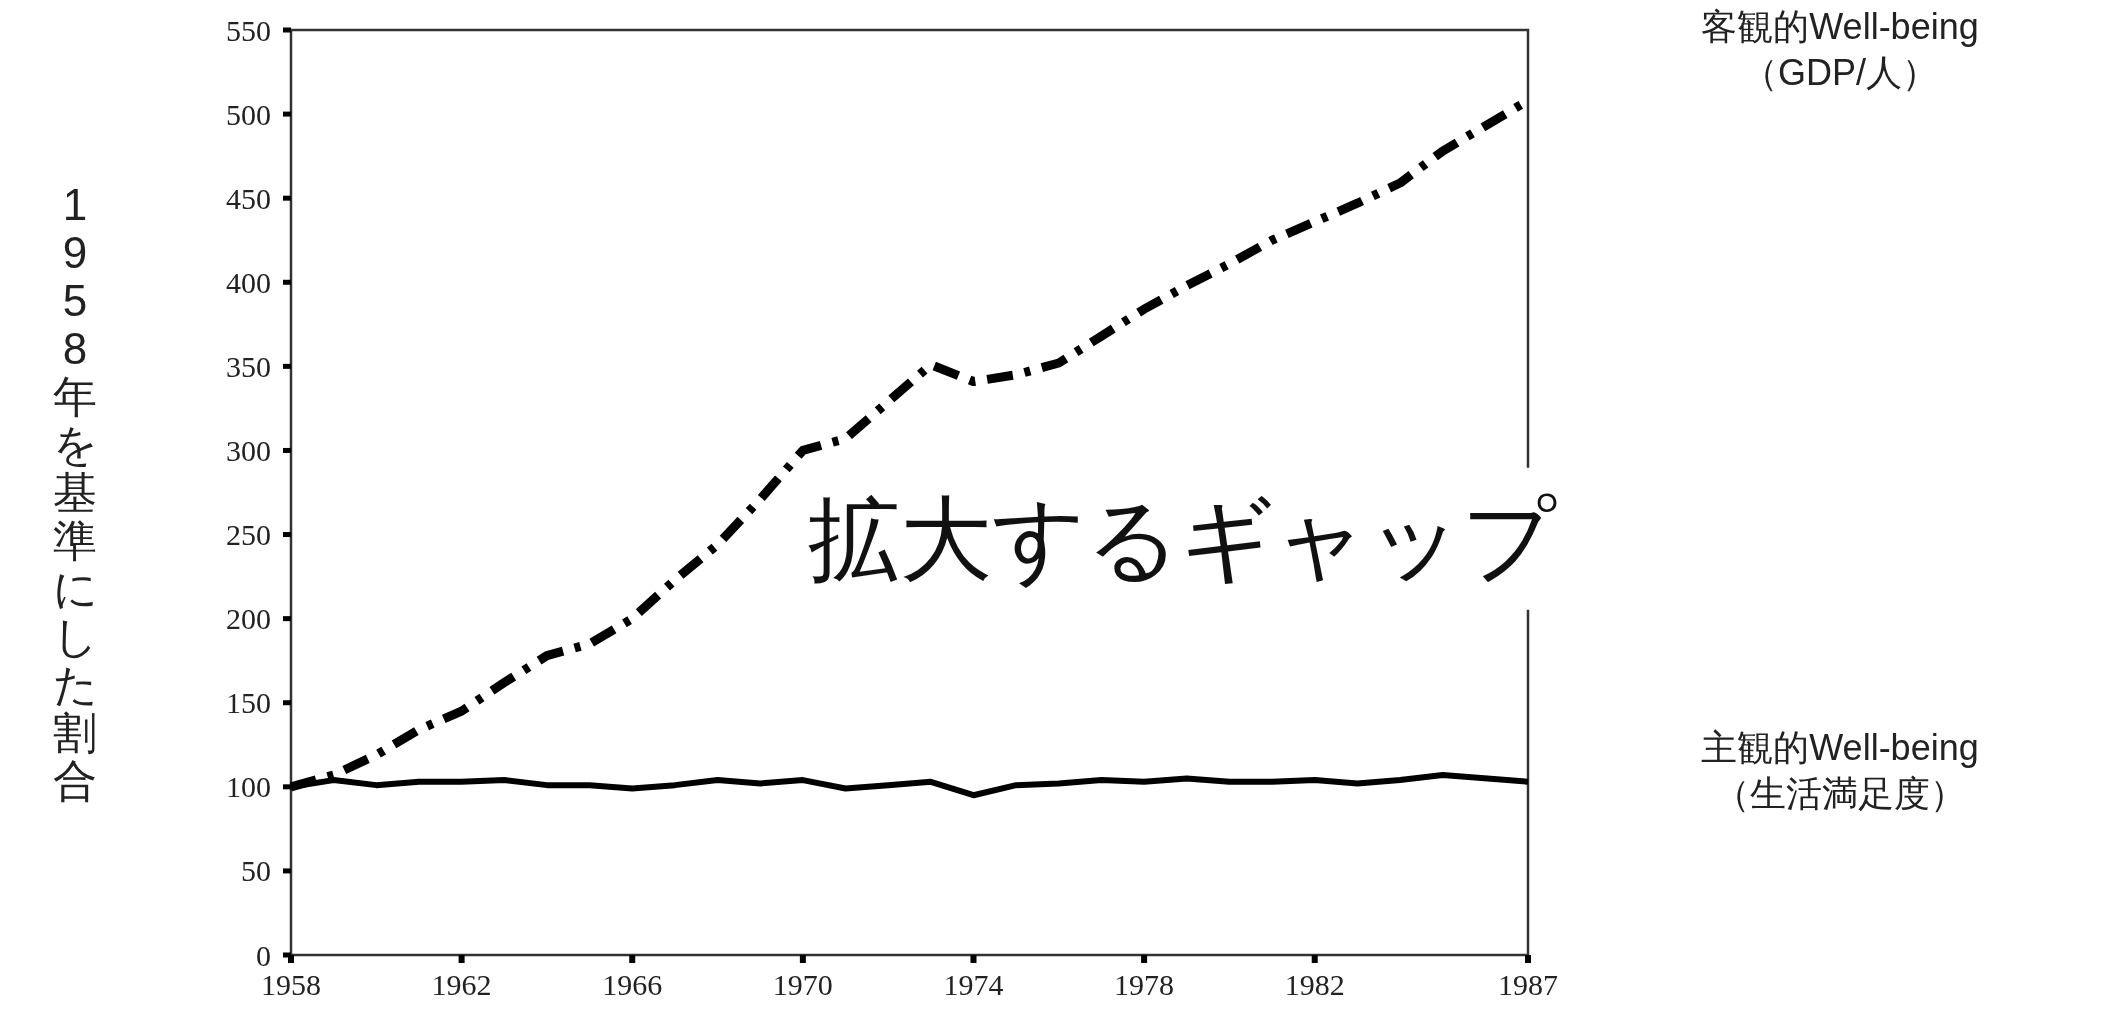 Image resolution: width=2128 pixels, height=1010 pixels. Describe the element at coordinates (248, 282) in the screenshot. I see `y-tick-label: 400` at that location.